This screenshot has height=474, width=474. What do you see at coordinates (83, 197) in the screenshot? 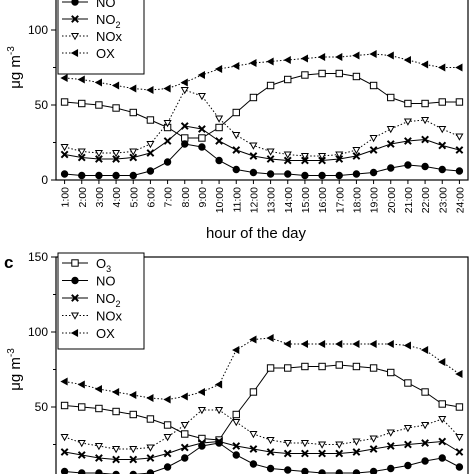
I see `x-tick-label: 2:00` at bounding box center [83, 197].